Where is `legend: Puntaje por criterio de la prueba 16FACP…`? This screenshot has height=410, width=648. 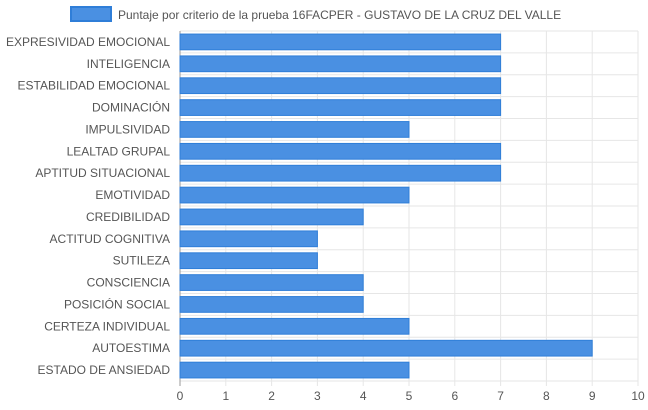
legend: Puntaje por criterio de la prueba 16FACP… is located at coordinates (315, 14).